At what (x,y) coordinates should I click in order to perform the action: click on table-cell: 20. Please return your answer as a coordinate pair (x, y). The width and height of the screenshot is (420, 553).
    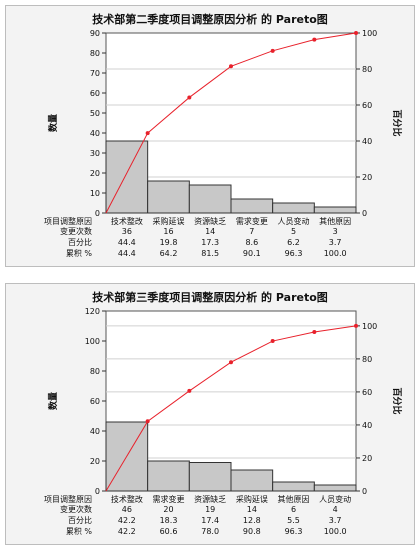
    Looking at the image, I should click on (168, 509).